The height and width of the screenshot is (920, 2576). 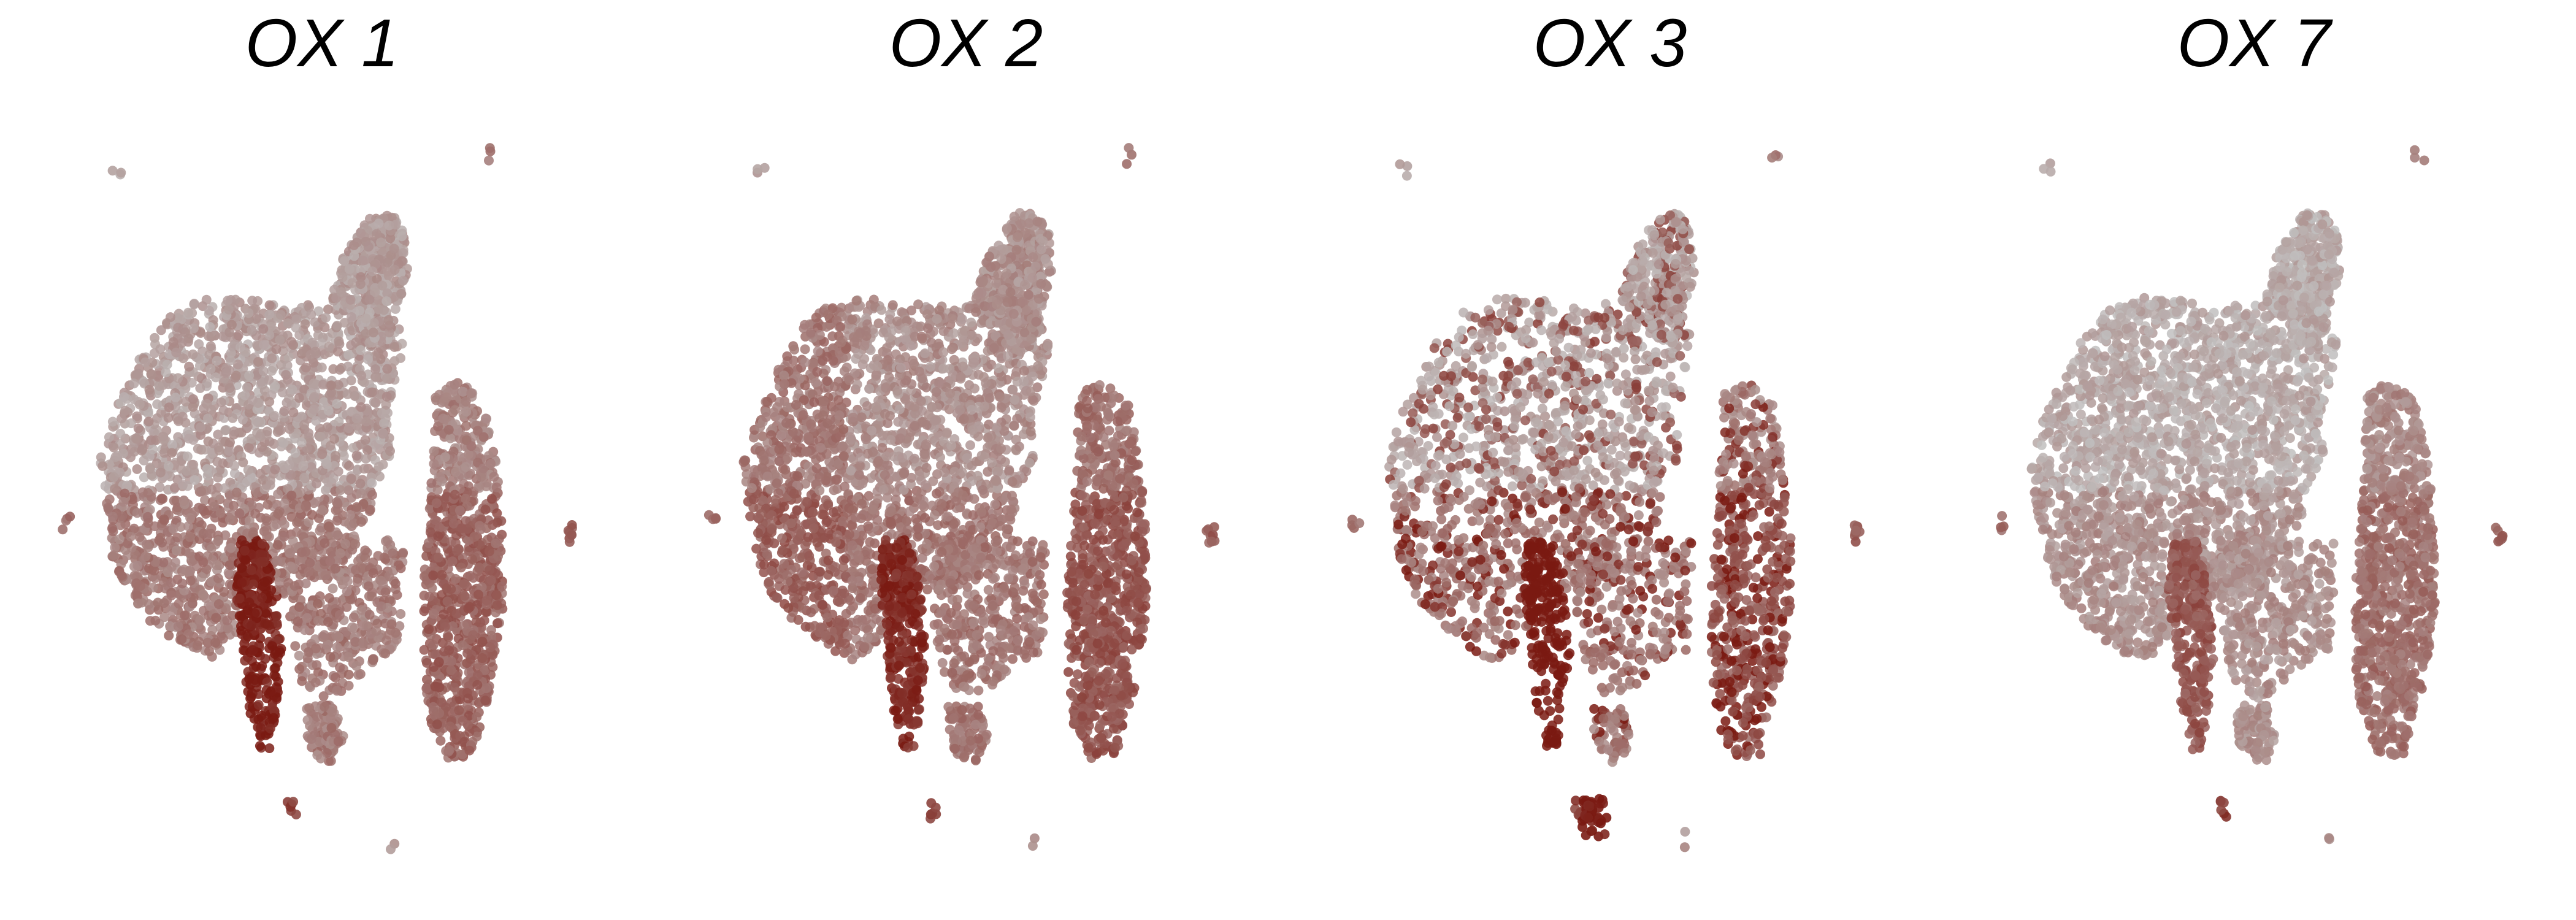 What do you see at coordinates (572, 535) in the screenshot?
I see `outlier-point` at bounding box center [572, 535].